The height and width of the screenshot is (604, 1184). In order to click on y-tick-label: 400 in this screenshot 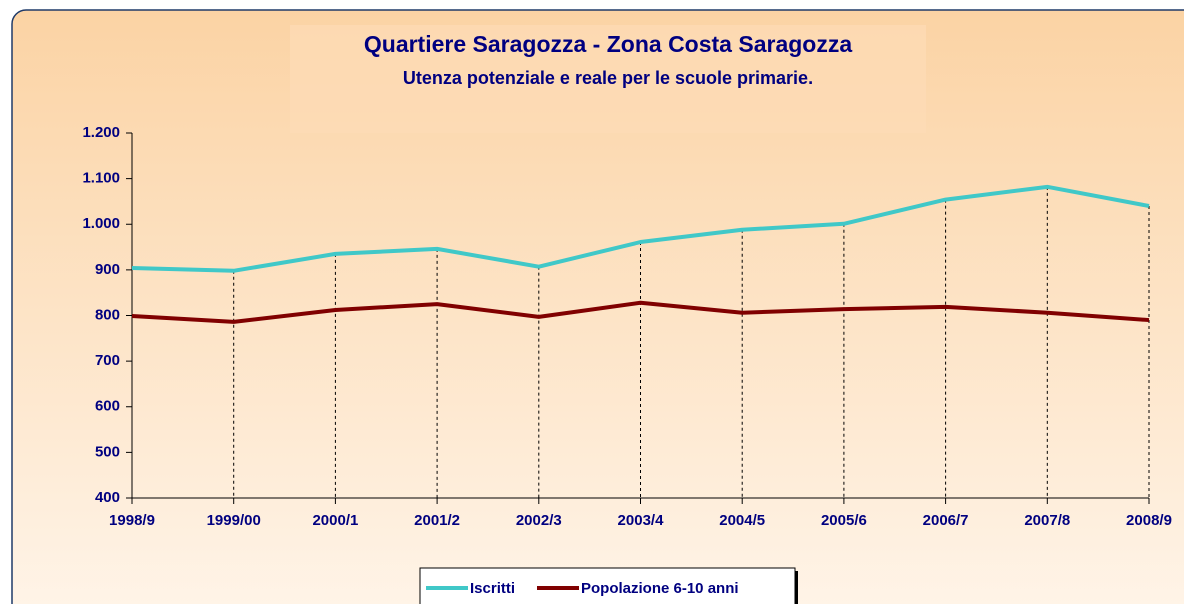, I will do `click(107, 497)`.